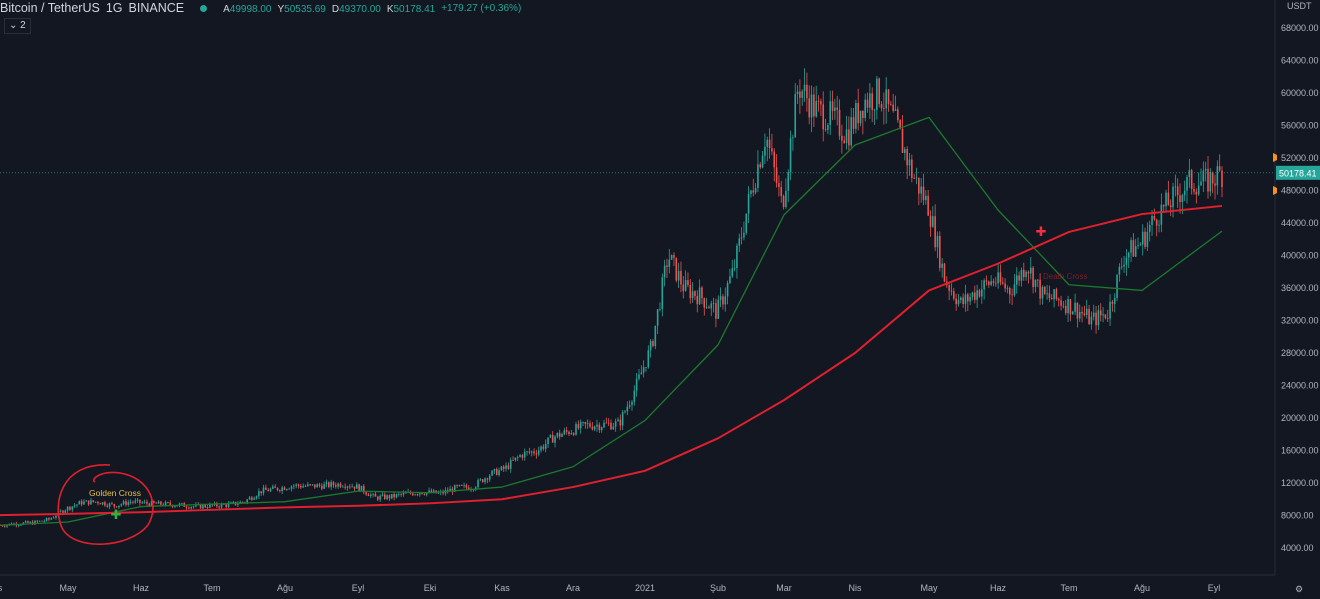  I want to click on price-tick: 16000.00, so click(1300, 451).